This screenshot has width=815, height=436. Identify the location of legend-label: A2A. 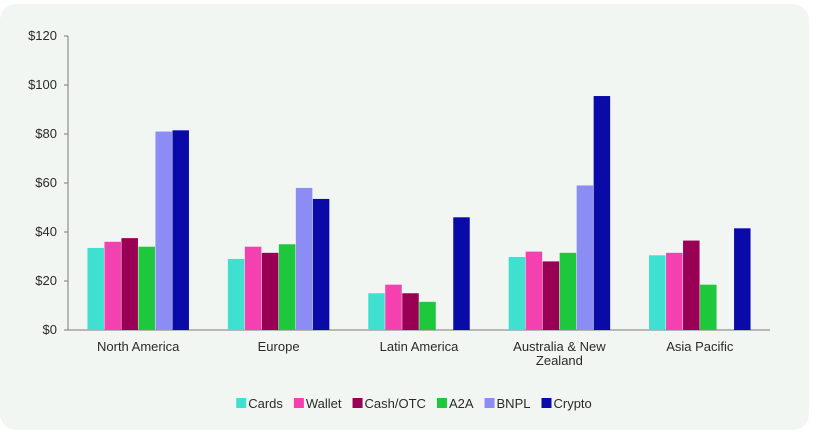
(461, 403).